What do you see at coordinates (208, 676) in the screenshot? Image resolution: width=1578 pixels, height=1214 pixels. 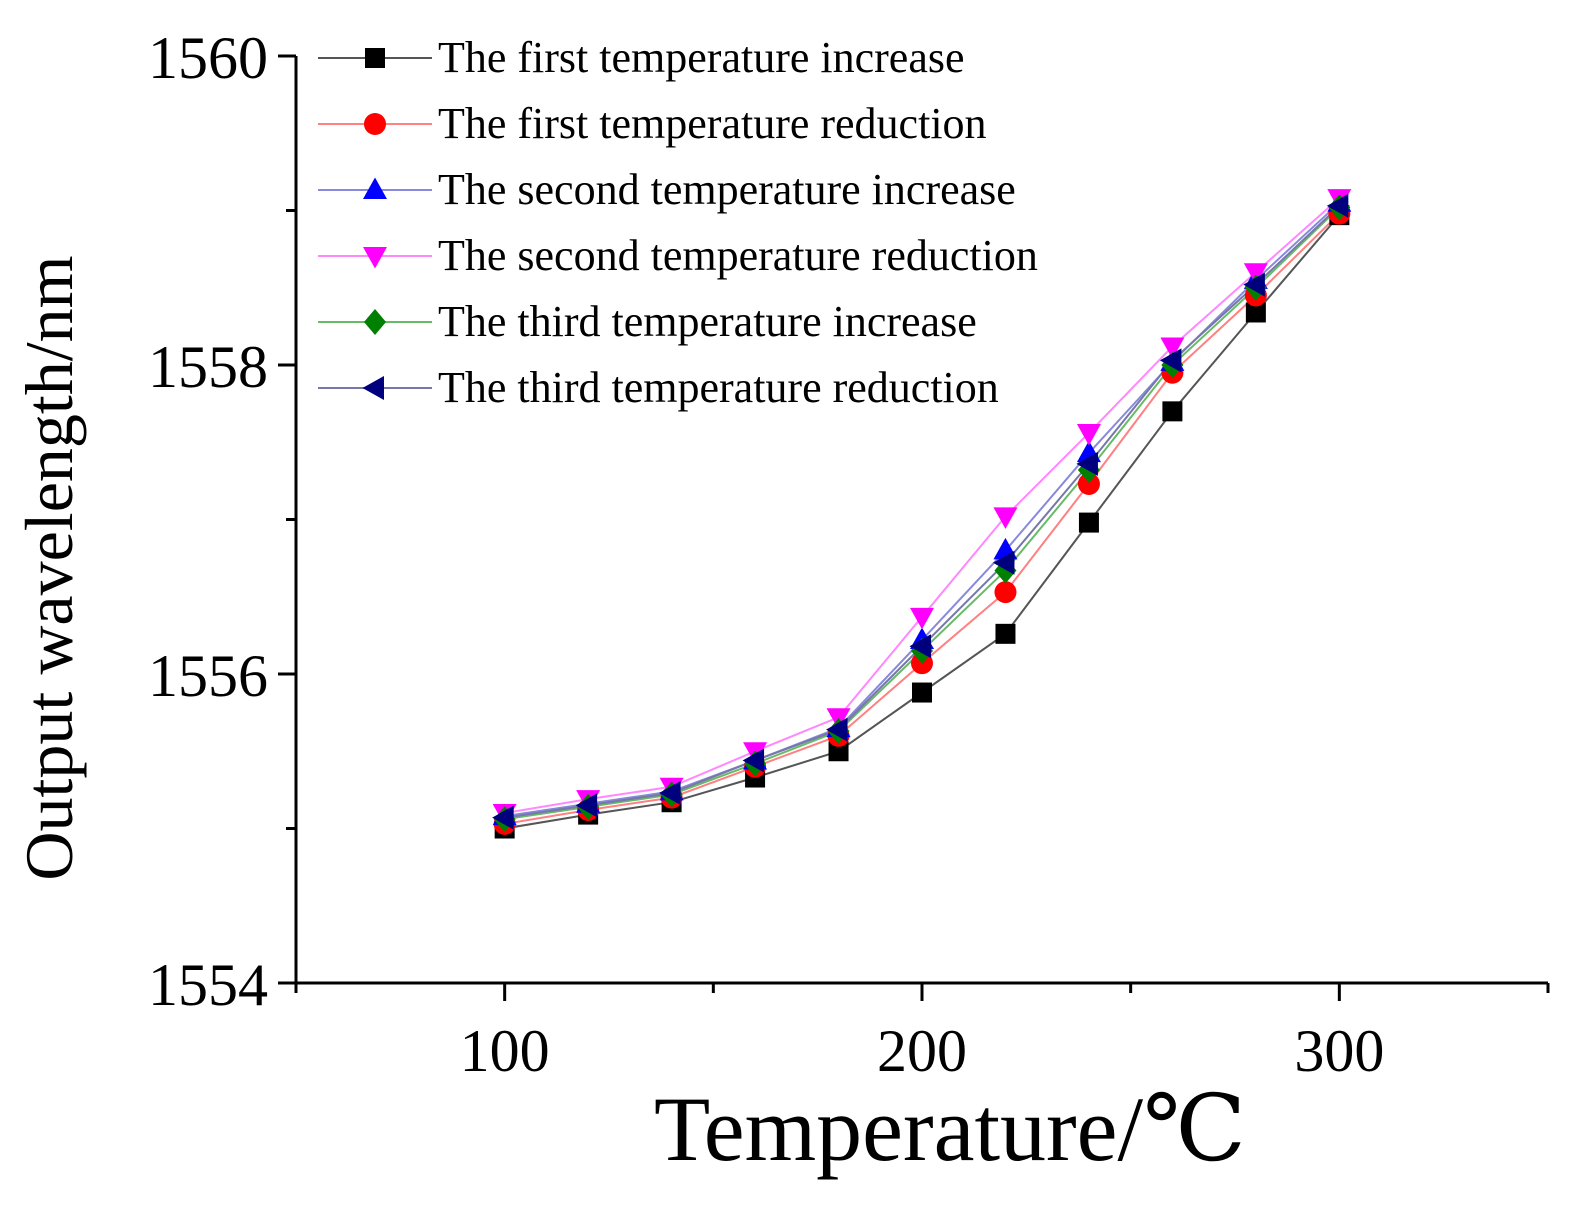 I see `y-tick-label: 1556` at bounding box center [208, 676].